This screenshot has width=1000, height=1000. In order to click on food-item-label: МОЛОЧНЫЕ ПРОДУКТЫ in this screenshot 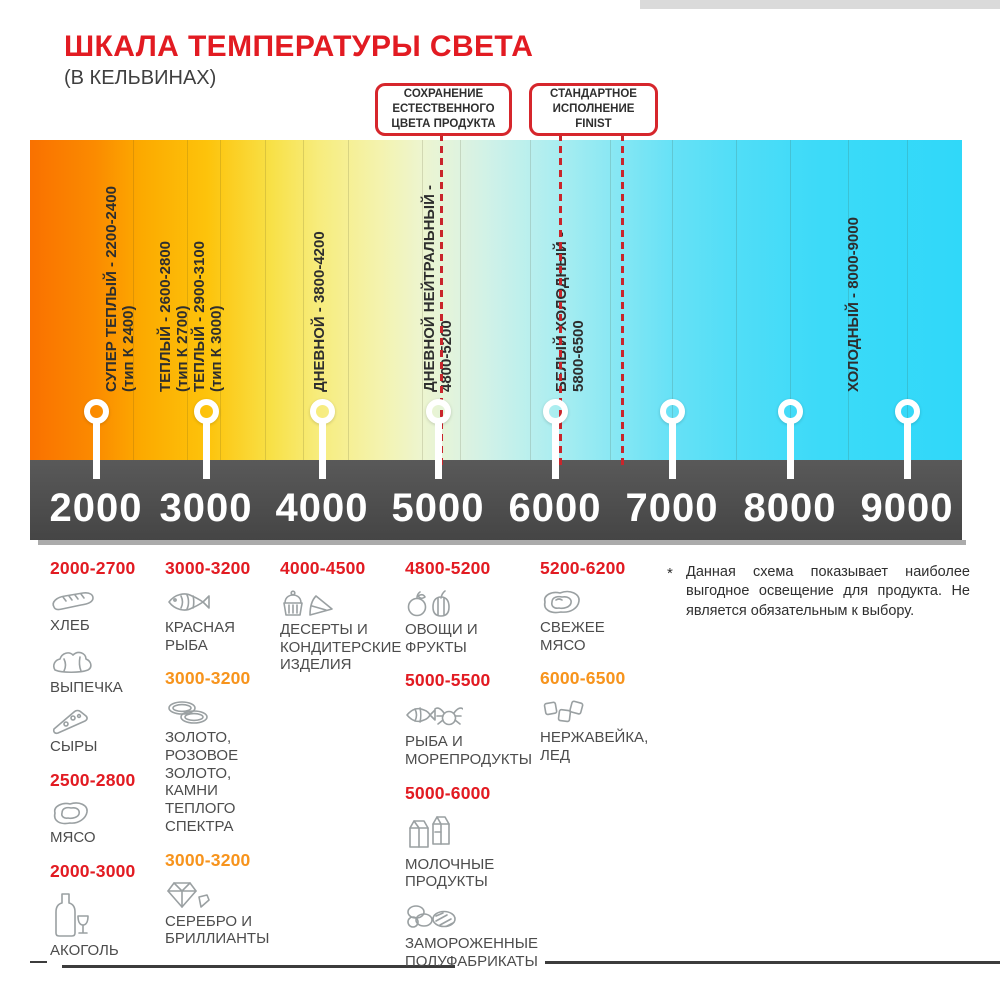, I will do `click(450, 873)`.